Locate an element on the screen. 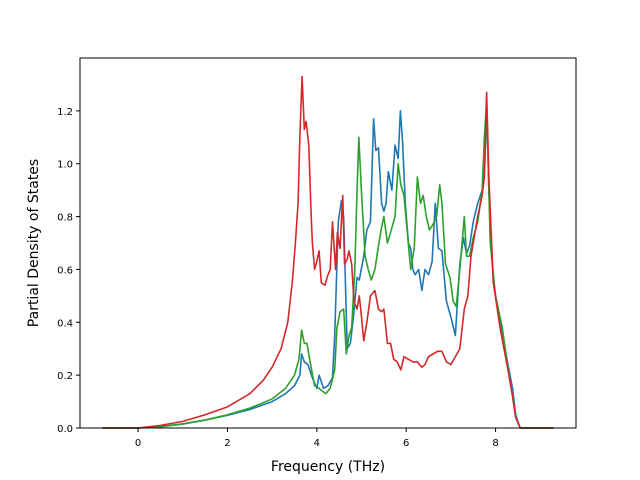 Image resolution: width=640 pixels, height=480 pixels. x-tick-label: 4 is located at coordinates (317, 443).